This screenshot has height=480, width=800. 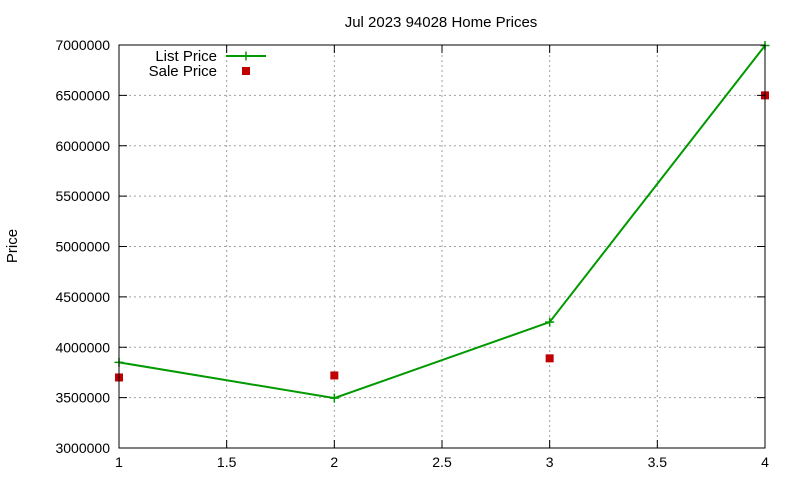 I want to click on y-tick-label: 7000000, so click(x=82, y=45).